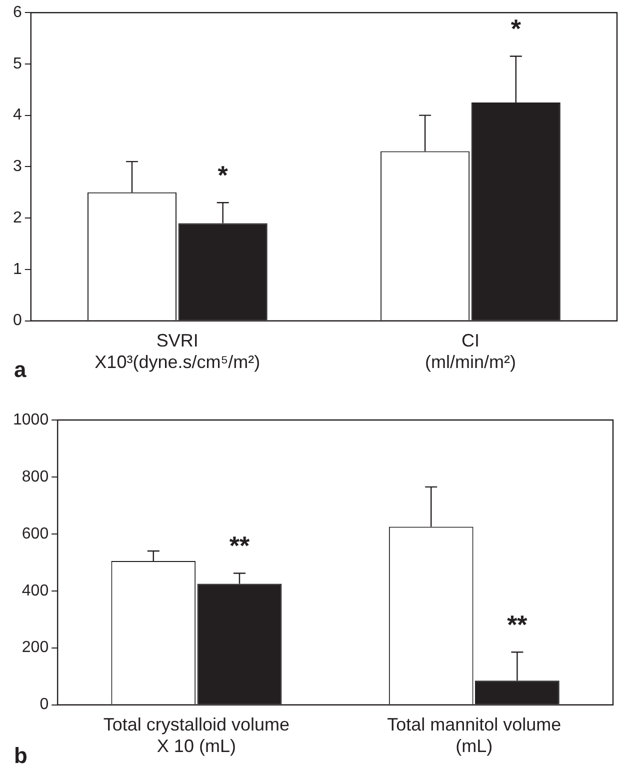  I want to click on y-tick-label: 6, so click(17, 13).